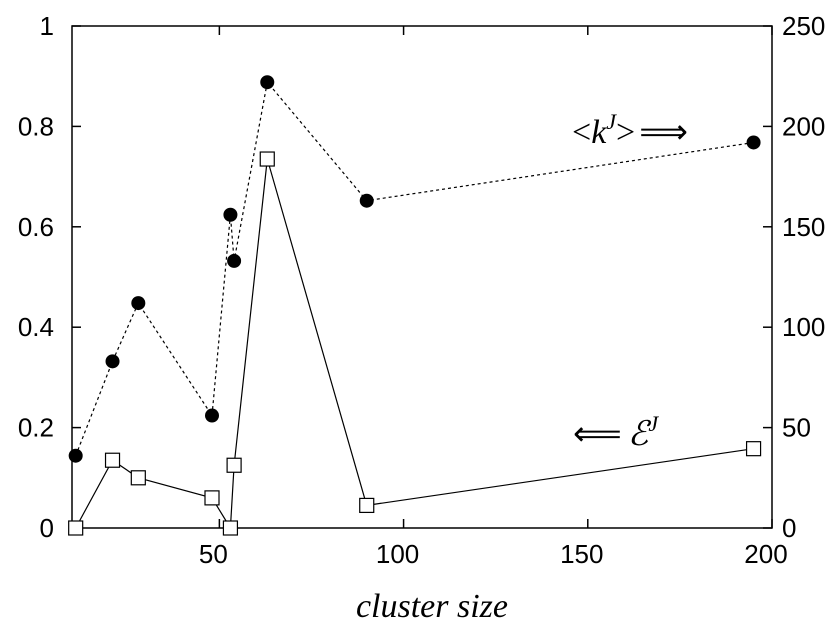 The width and height of the screenshot is (831, 630). What do you see at coordinates (611, 121) in the screenshot?
I see `k-label-sup: J` at bounding box center [611, 121].